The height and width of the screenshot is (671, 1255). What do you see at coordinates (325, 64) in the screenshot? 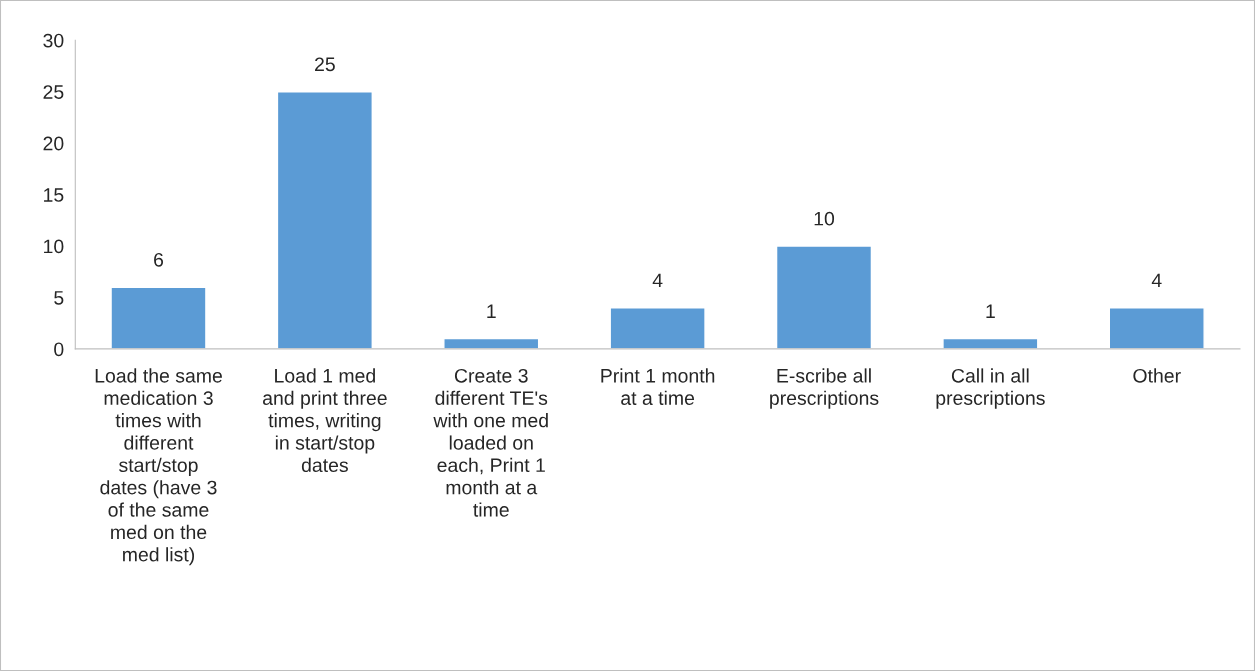
I see `data-label: 25` at bounding box center [325, 64].